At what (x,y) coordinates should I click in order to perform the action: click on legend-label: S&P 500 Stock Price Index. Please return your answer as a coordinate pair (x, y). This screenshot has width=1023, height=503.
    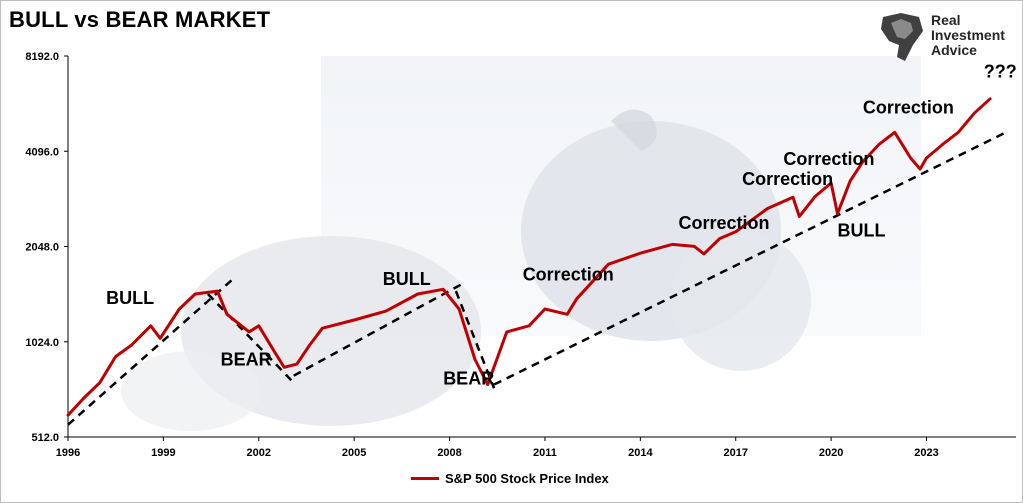
    Looking at the image, I should click on (527, 478).